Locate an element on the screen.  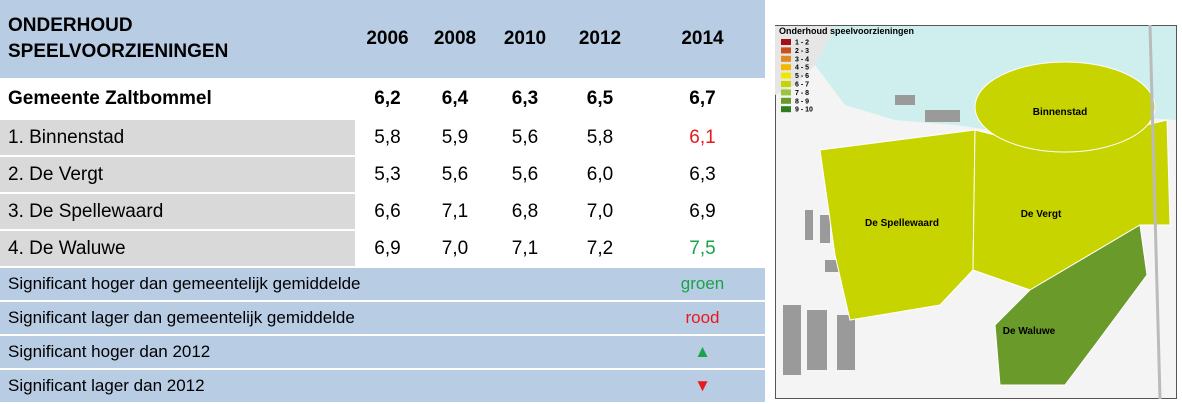
header-cell: 2008 is located at coordinates (455, 40).